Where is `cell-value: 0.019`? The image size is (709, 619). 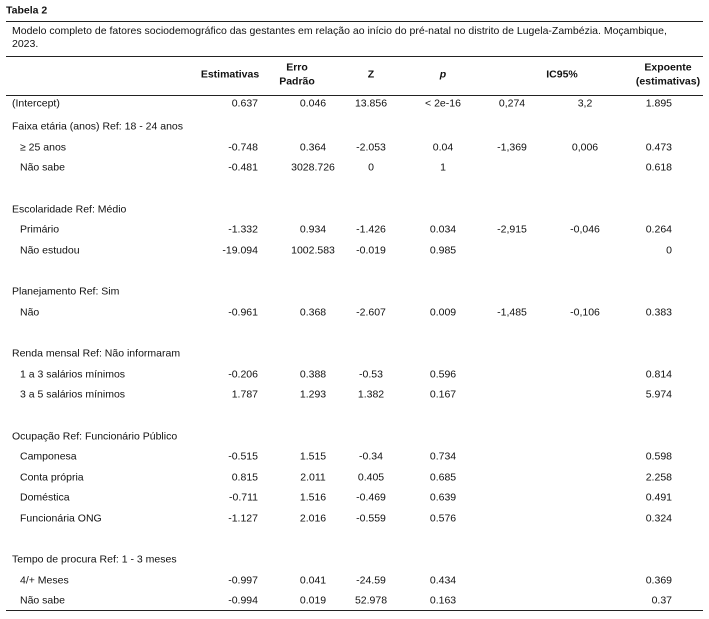 cell-value: 0.019 is located at coordinates (313, 600).